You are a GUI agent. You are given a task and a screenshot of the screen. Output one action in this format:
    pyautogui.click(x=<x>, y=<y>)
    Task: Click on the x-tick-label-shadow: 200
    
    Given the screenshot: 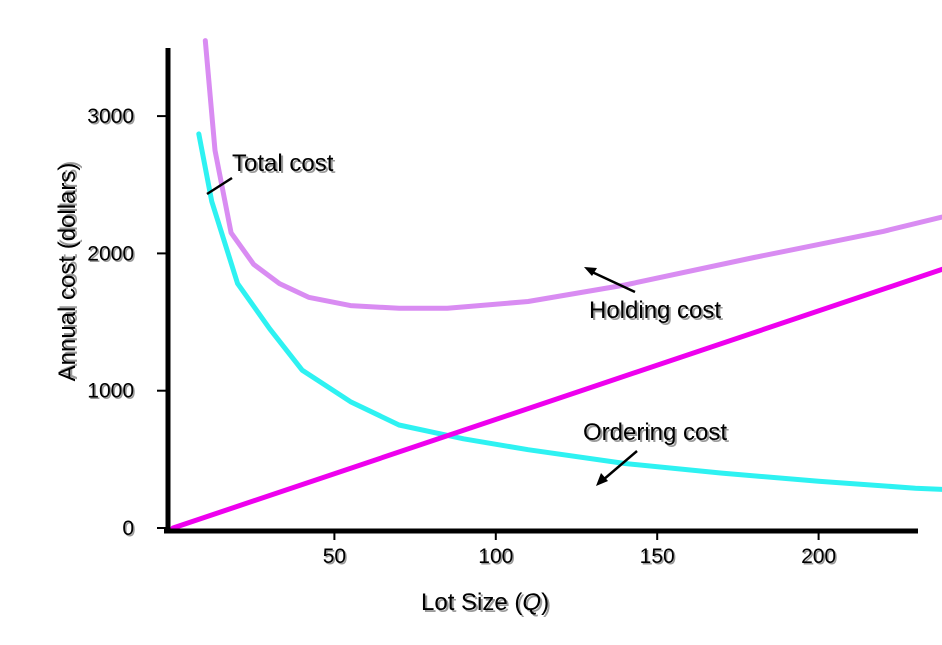 What is the action you would take?
    pyautogui.click(x=820, y=558)
    